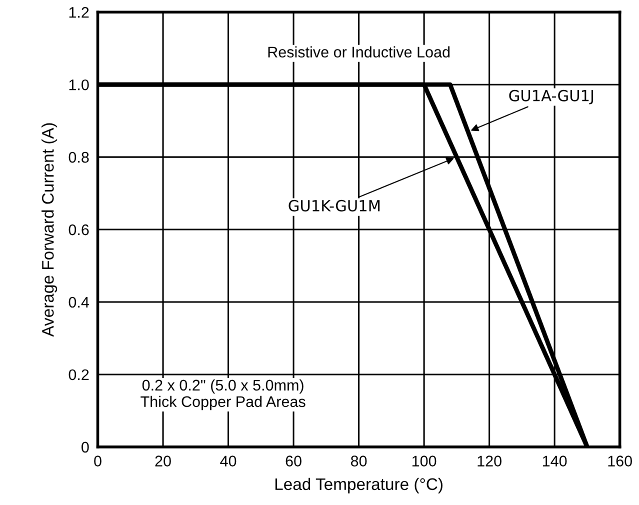  Describe the element at coordinates (294, 461) in the screenshot. I see `x-tick-label: 60` at that location.